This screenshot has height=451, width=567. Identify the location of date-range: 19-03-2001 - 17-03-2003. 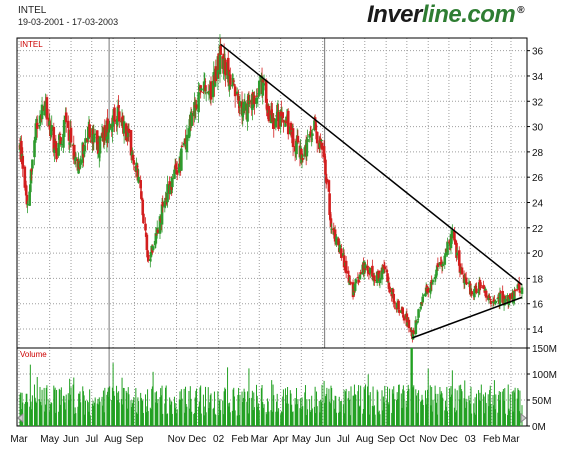
(68, 22).